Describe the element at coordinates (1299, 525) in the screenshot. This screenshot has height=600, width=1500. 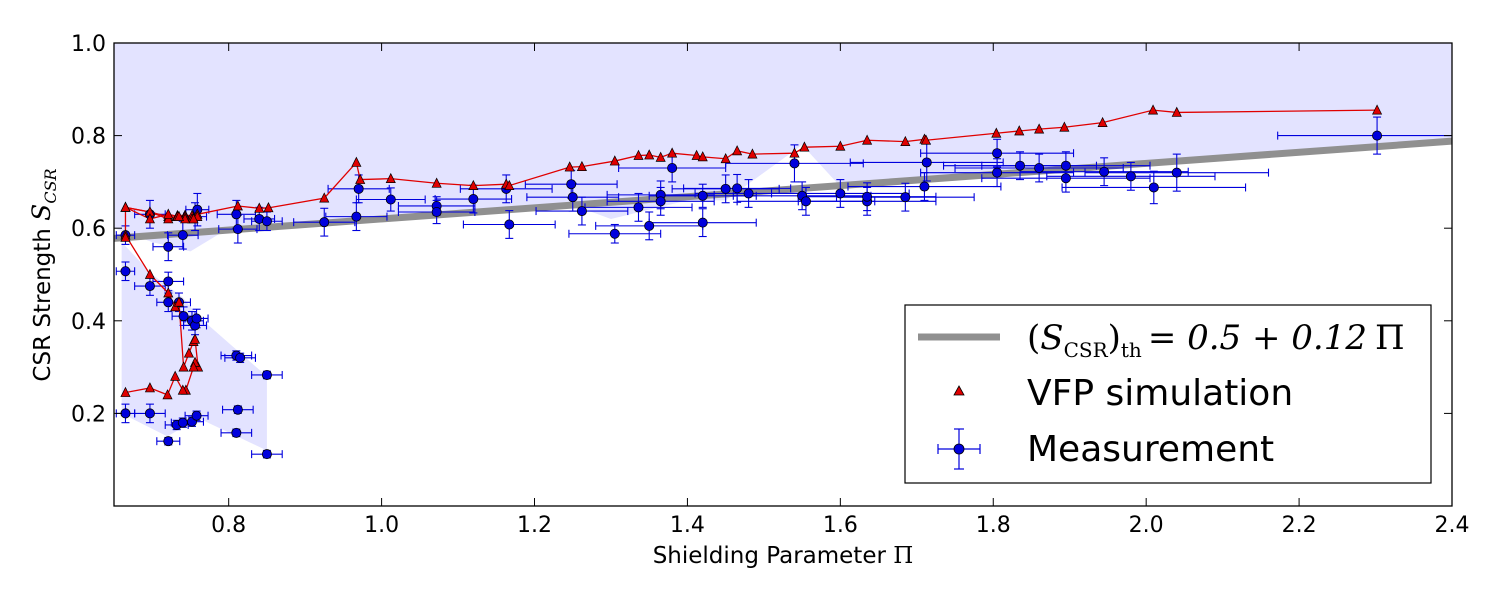
I see `x-tick-label: 2.2` at that location.